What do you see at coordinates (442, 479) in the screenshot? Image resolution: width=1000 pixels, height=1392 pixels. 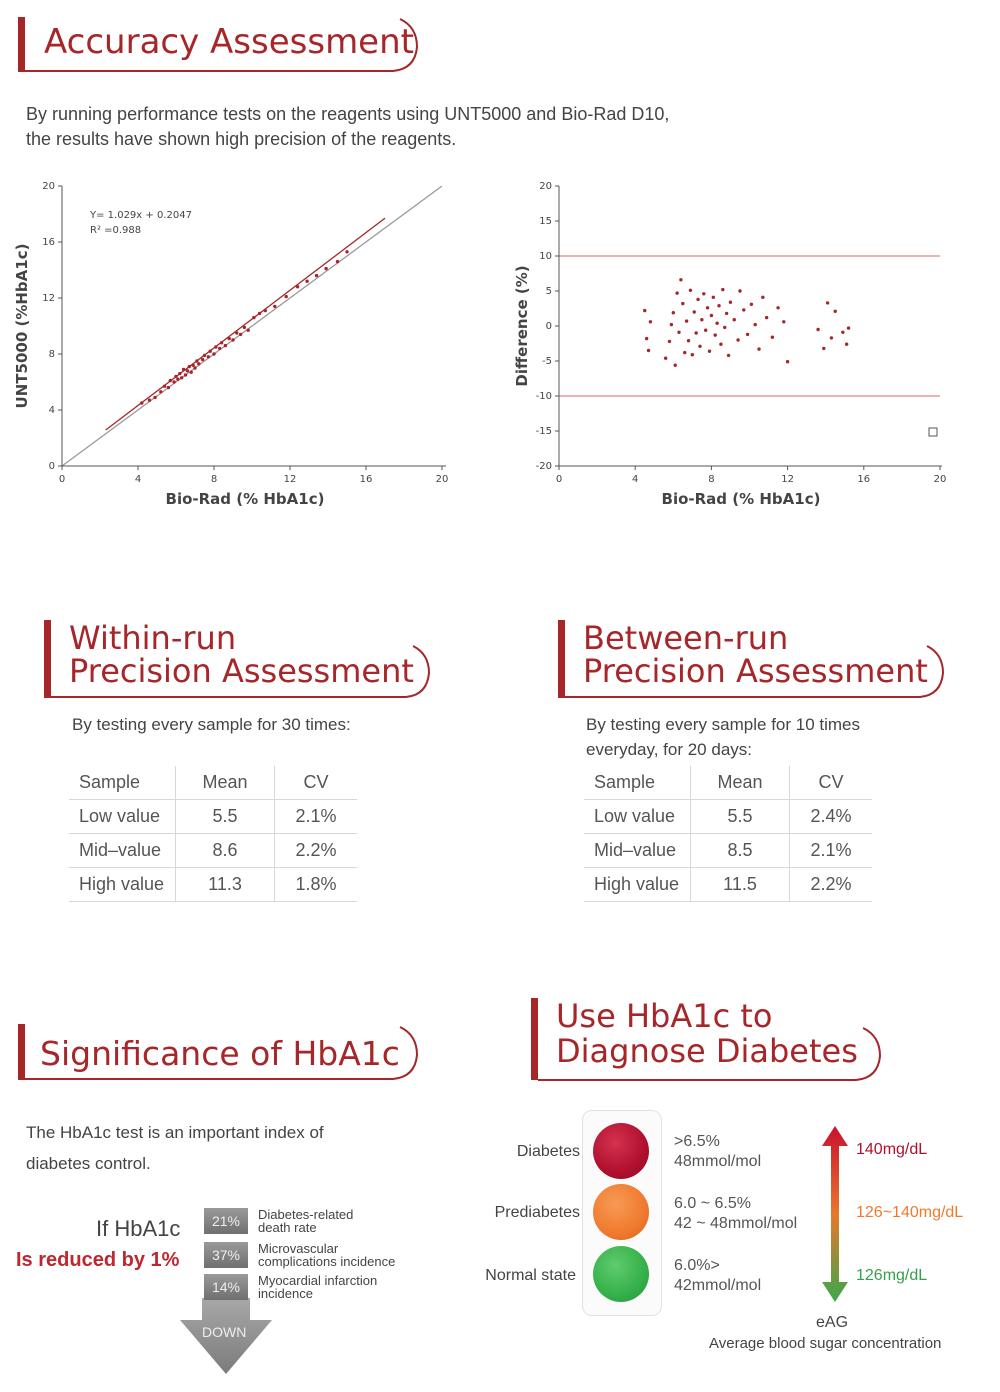 I see `x-tick-label: 20` at bounding box center [442, 479].